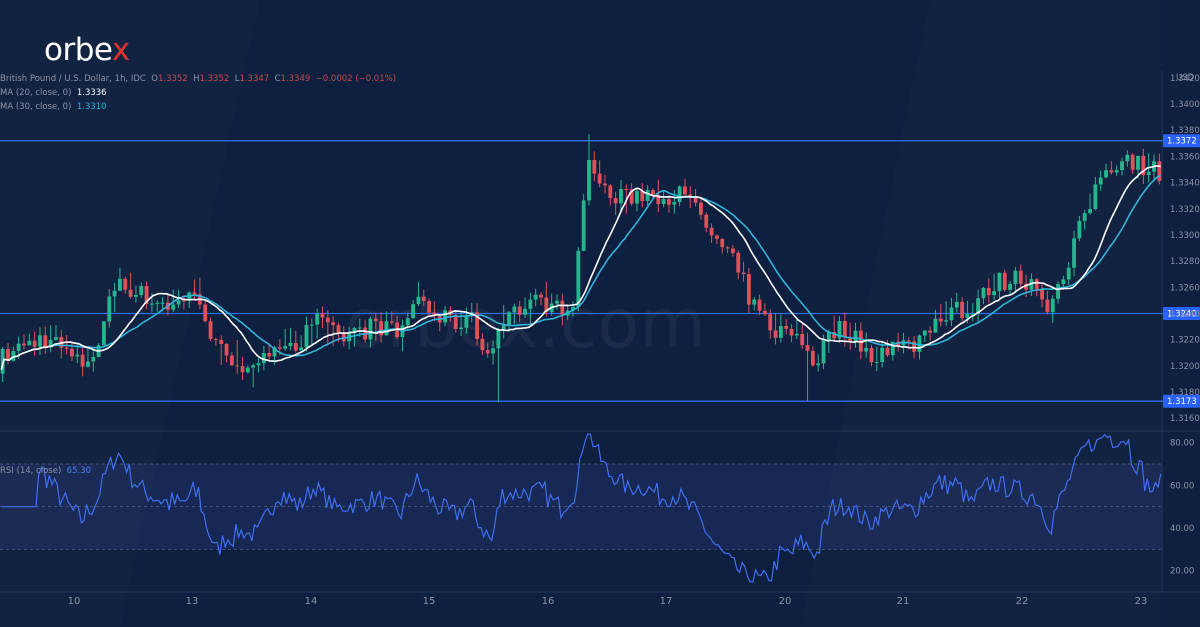  Describe the element at coordinates (1185, 210) in the screenshot. I see `price-tick-label: 1.3320` at that location.